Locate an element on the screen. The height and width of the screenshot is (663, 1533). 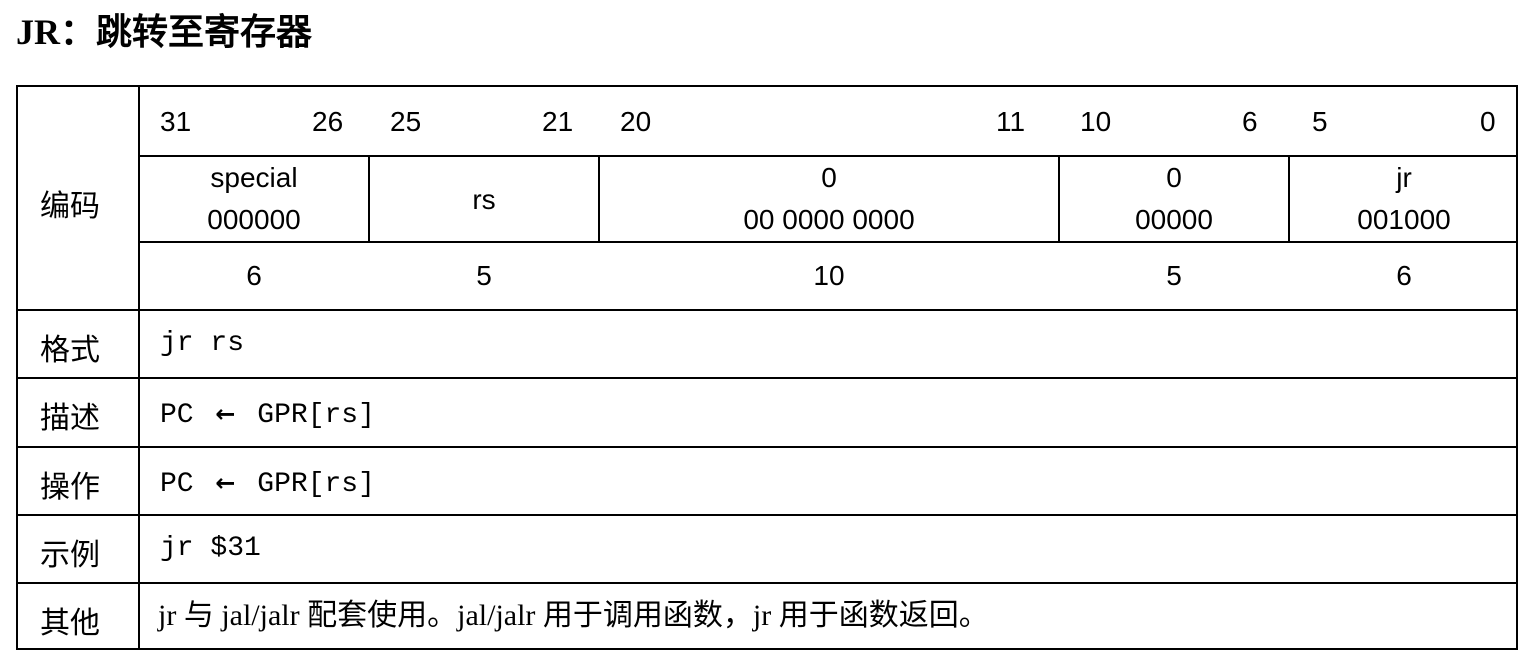
row-label-operation: 操作 is located at coordinates (70, 487).